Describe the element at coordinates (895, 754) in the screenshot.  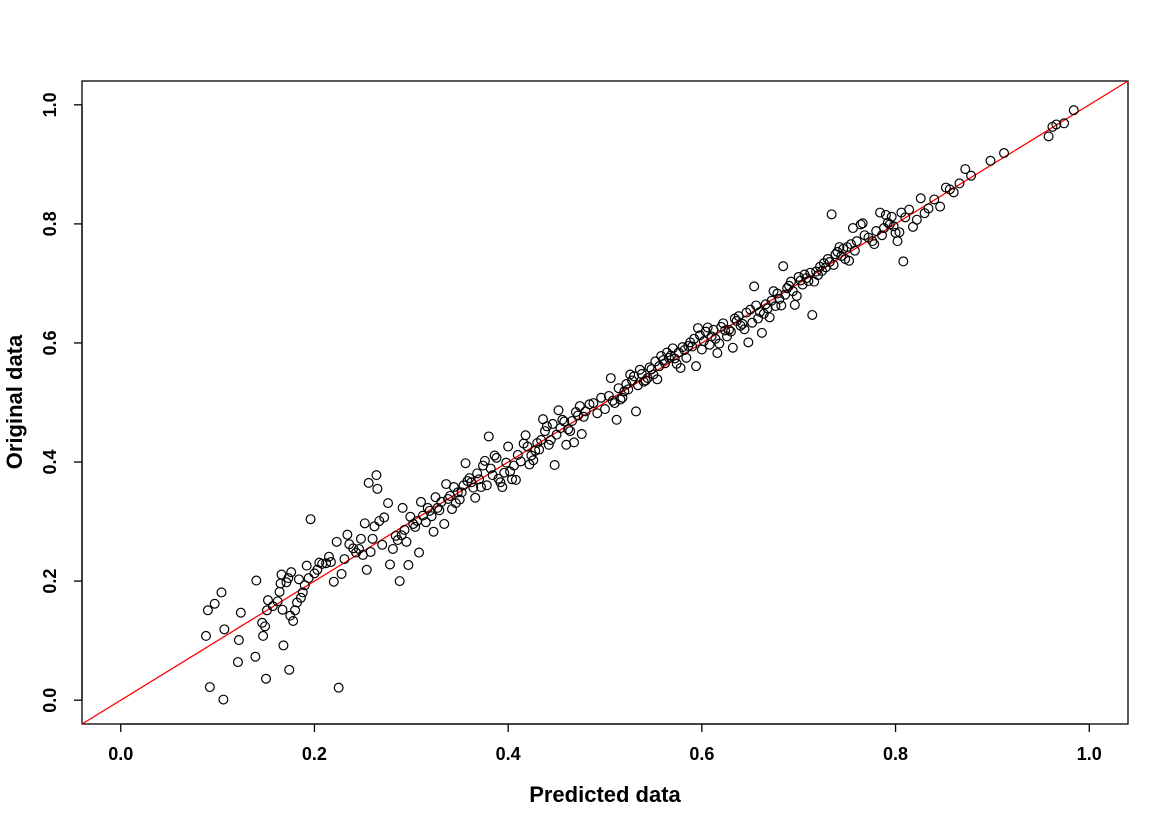
I see `x-tick-label: 0.8` at that location.